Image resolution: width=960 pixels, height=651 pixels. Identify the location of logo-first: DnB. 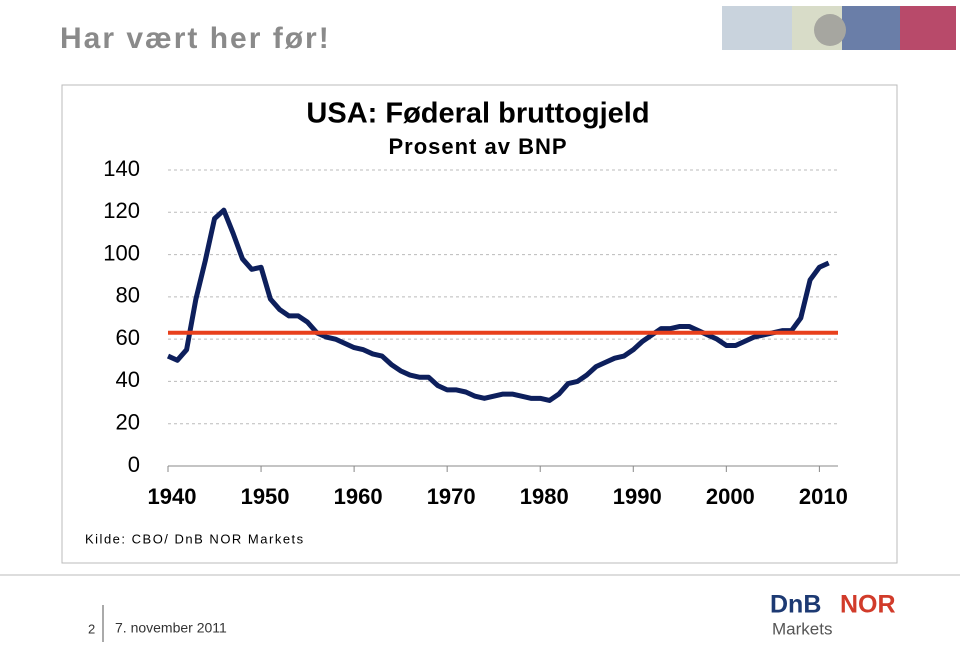
(795, 605).